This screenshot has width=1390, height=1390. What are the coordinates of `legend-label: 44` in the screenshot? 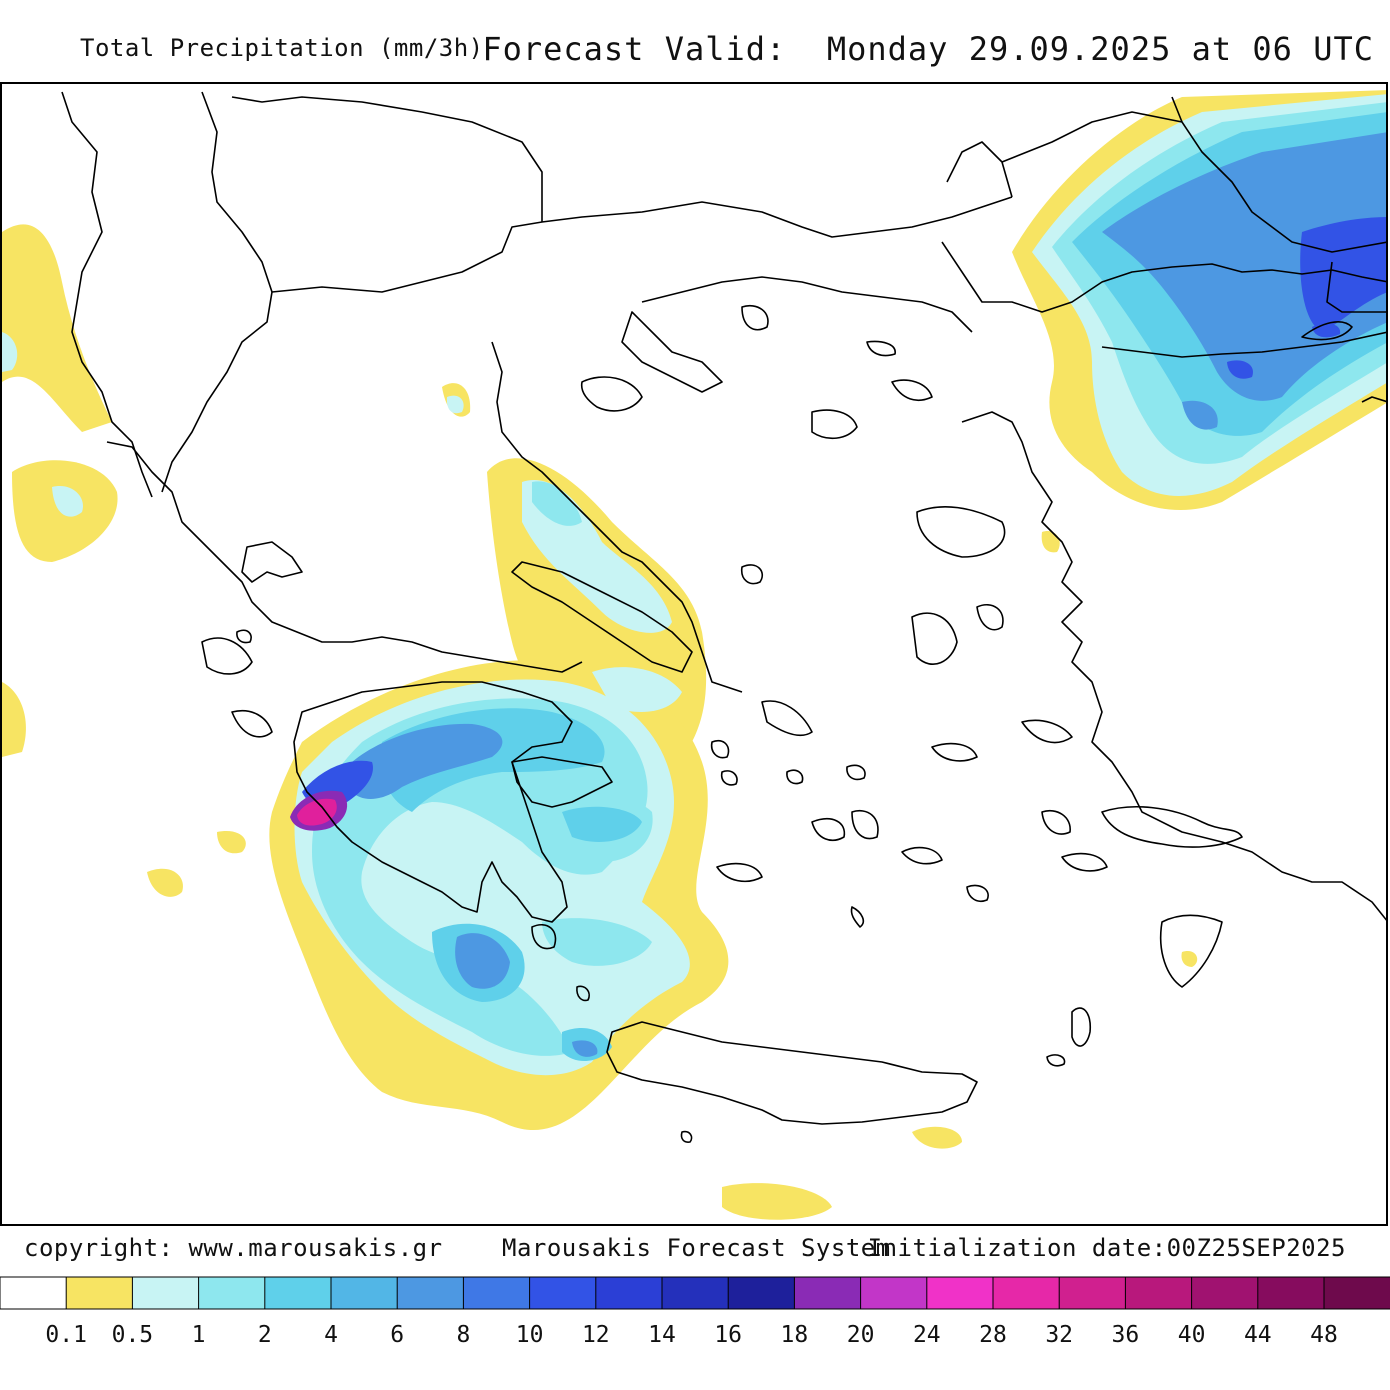 It's located at (1257, 1335).